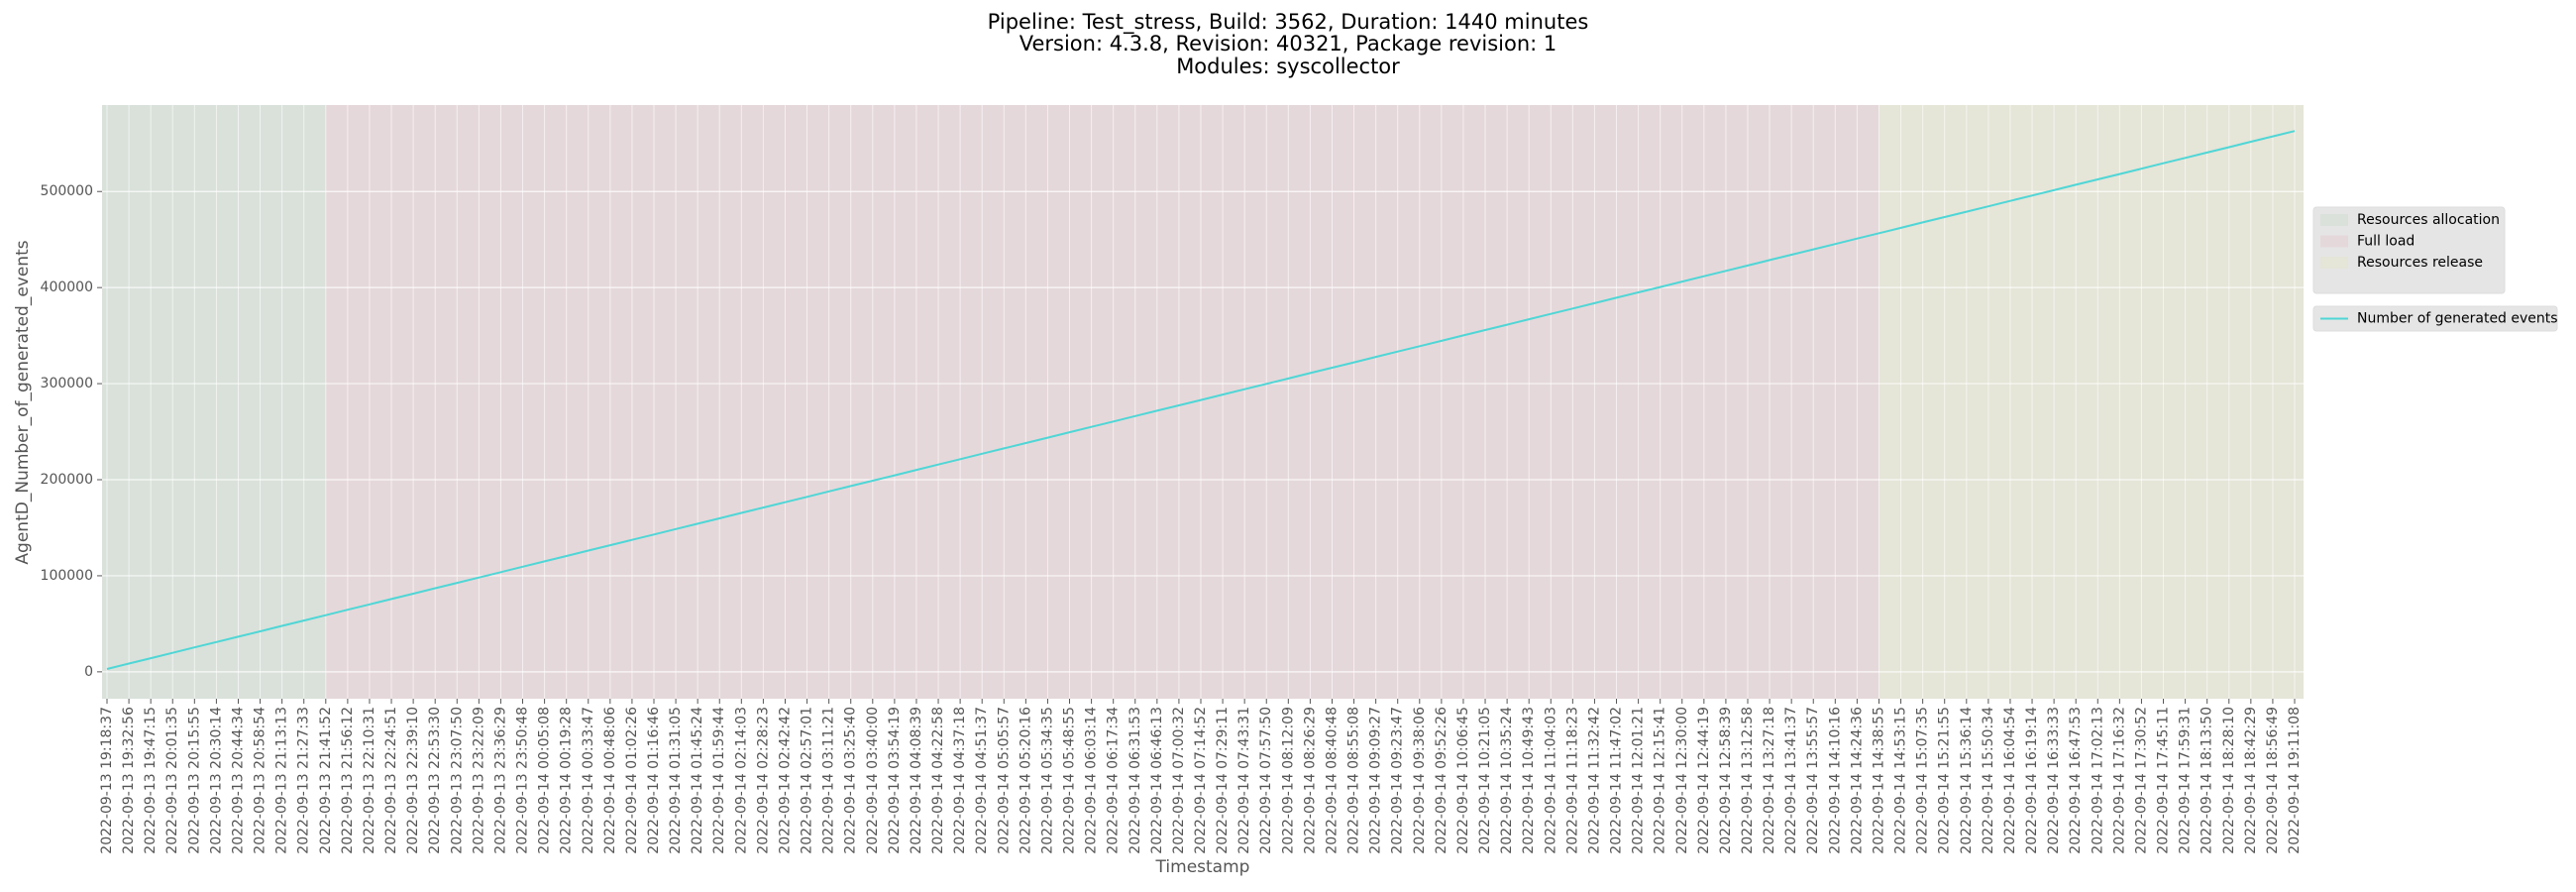  What do you see at coordinates (2164, 780) in the screenshot?
I see `x-tick-label: 2022-09-14 17:45:11` at bounding box center [2164, 780].